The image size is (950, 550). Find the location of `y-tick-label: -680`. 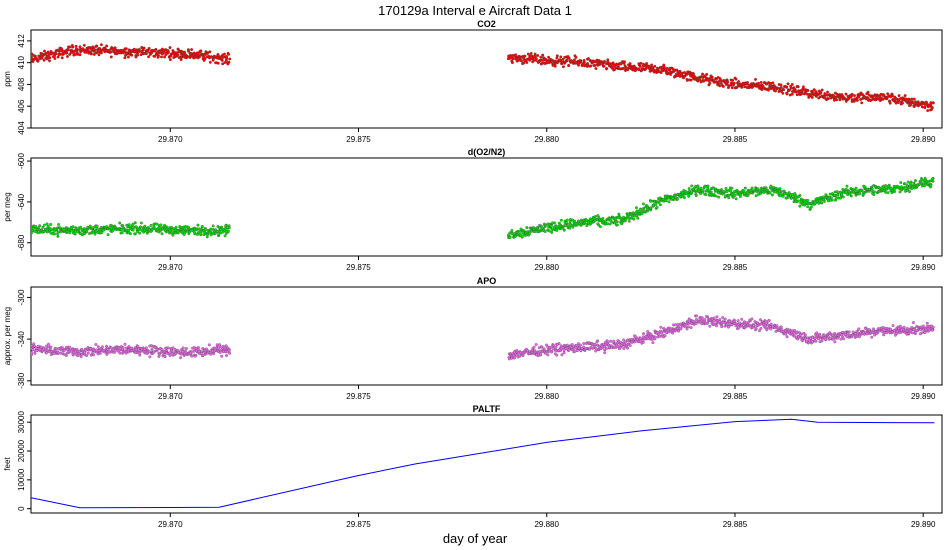

y-tick-label: -680 is located at coordinates (21, 242).